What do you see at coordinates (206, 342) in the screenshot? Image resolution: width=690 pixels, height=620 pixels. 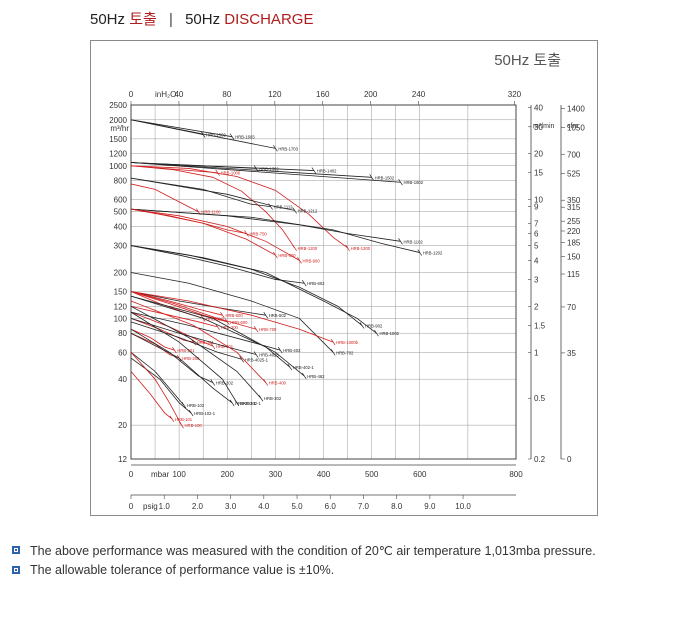 I see `series-label: HRB-301` at bounding box center [206, 342].